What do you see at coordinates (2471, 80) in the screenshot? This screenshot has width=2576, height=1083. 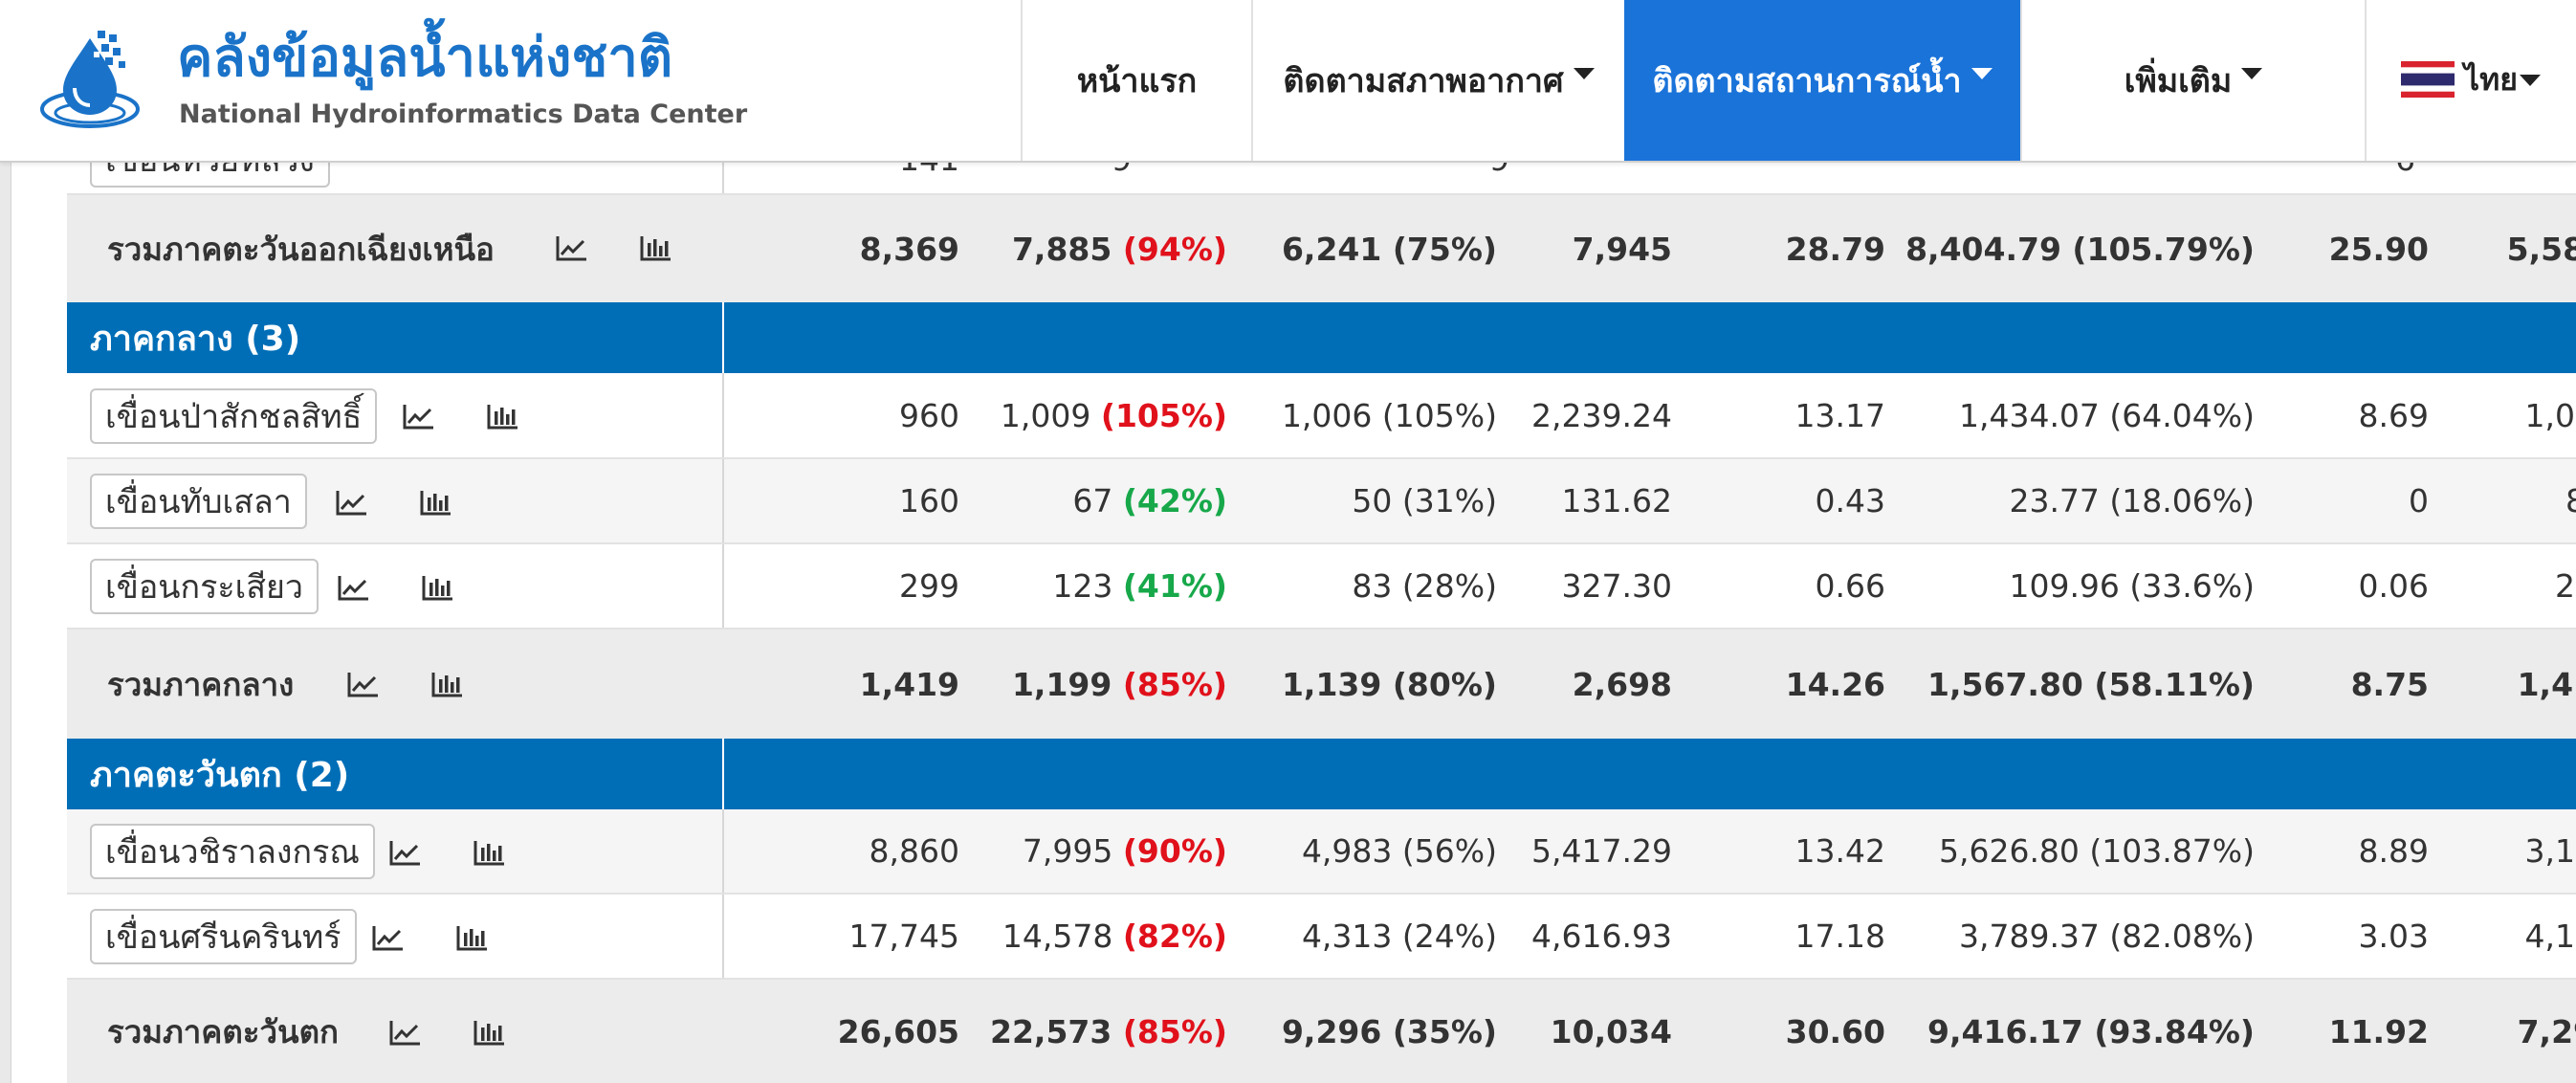 I see `language-selector: ไทย` at bounding box center [2471, 80].